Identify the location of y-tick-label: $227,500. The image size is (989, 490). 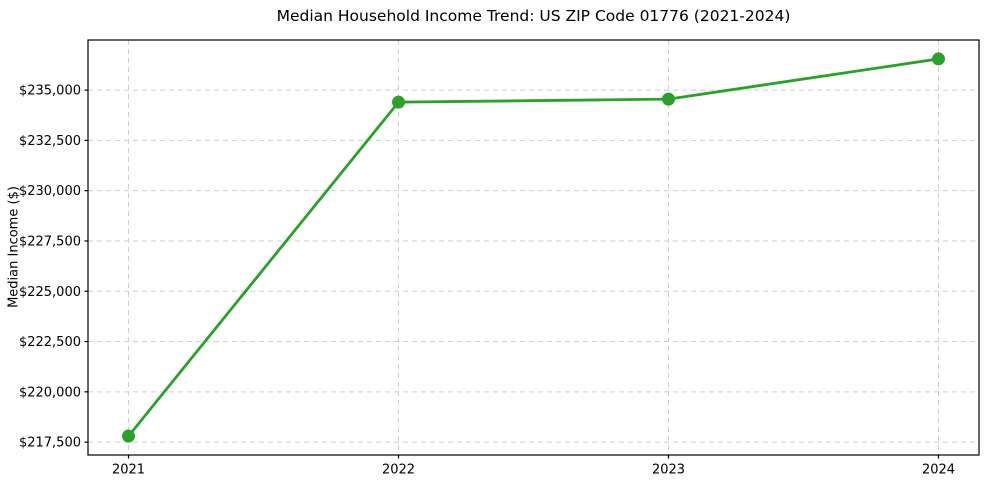
(50, 242).